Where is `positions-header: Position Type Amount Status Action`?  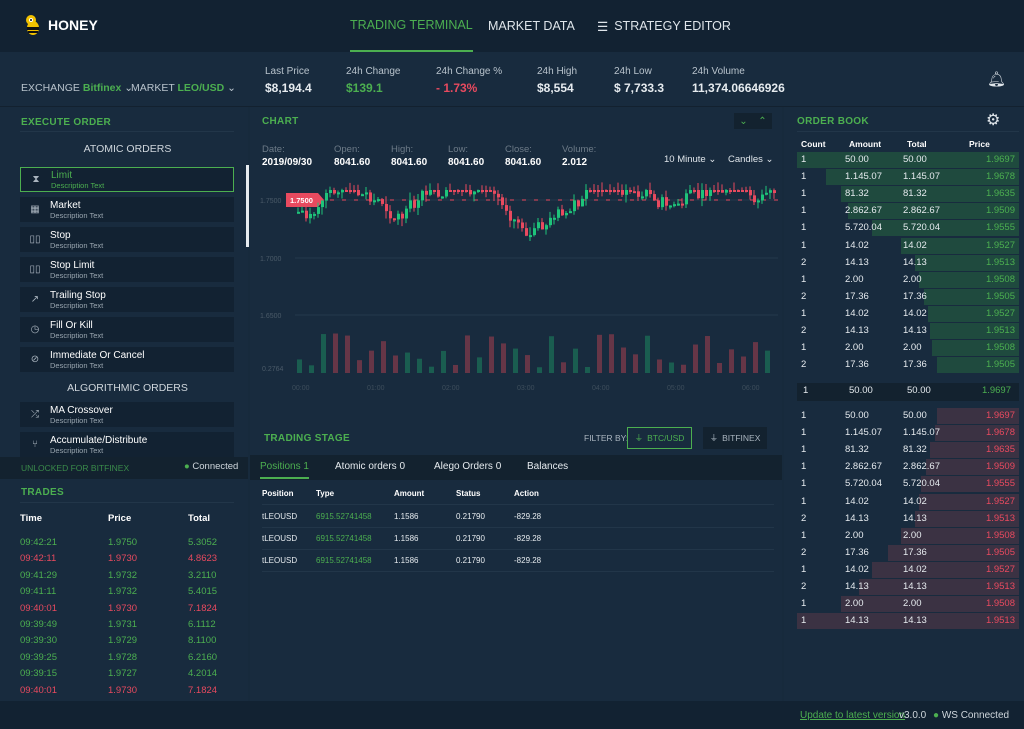
positions-header: Position Type Amount Status Action is located at coordinates (518, 494).